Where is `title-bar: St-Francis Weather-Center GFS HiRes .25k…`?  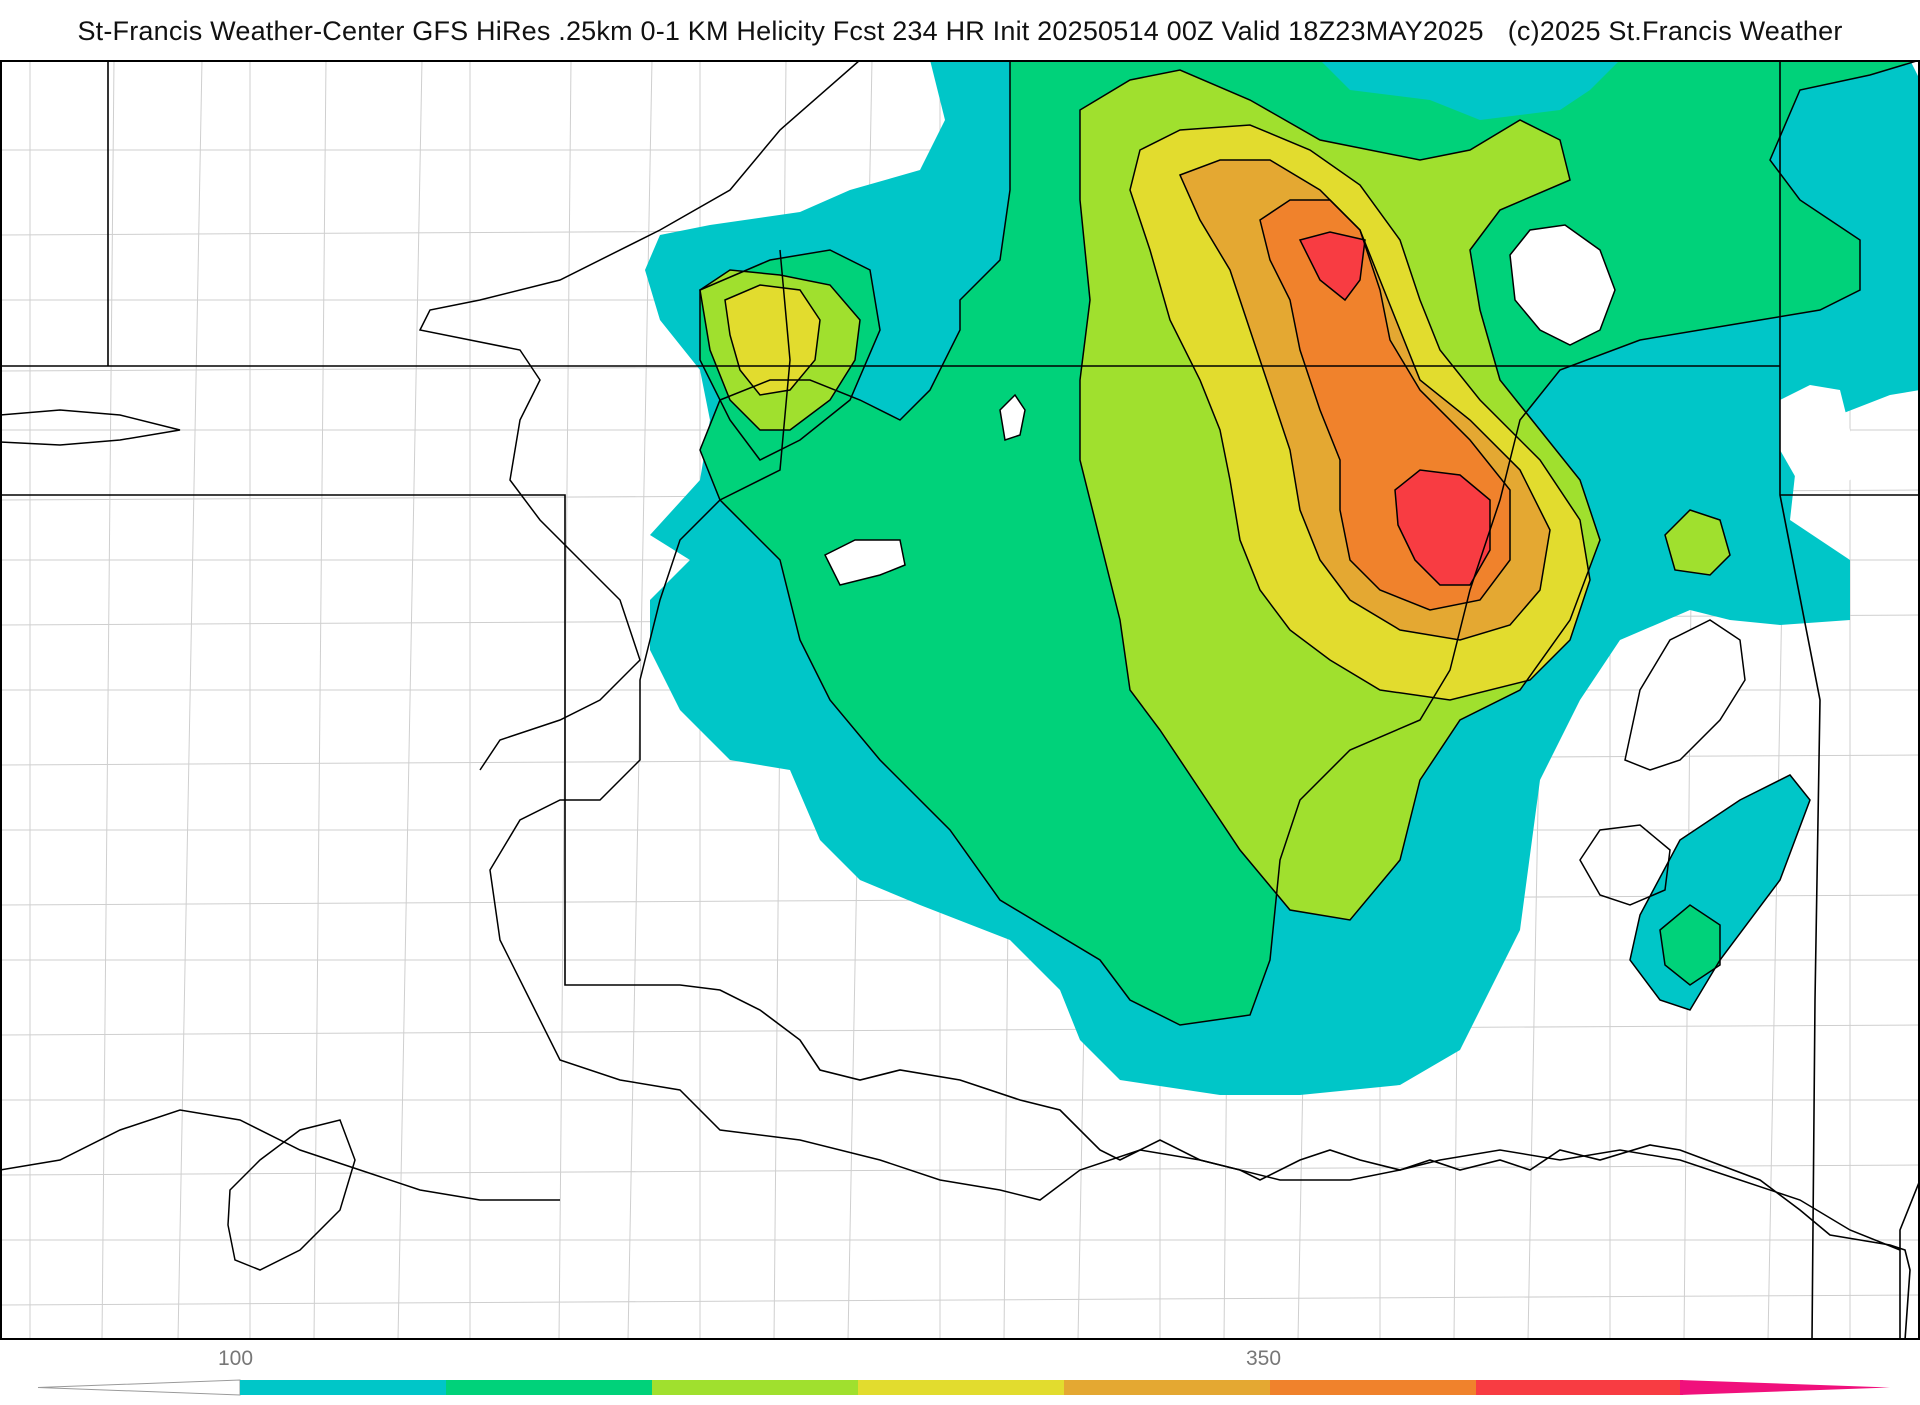
title-bar: St-Francis Weather-Center GFS HiRes .25k… is located at coordinates (960, 30).